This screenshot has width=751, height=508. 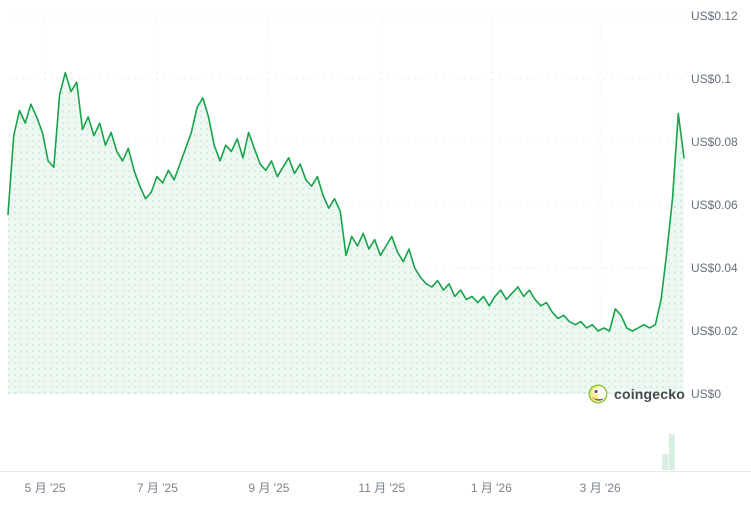 What do you see at coordinates (269, 488) in the screenshot?
I see `x-axis-label: 9 月 '25` at bounding box center [269, 488].